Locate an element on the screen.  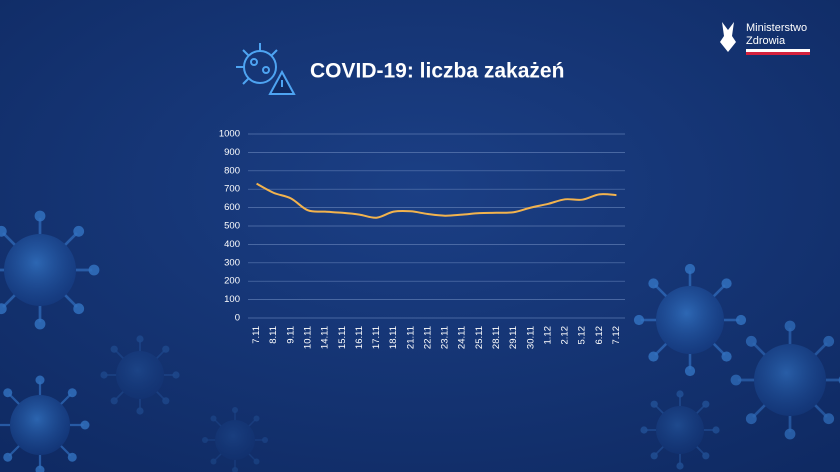
y-tick-label: 0 is located at coordinates (237, 318).